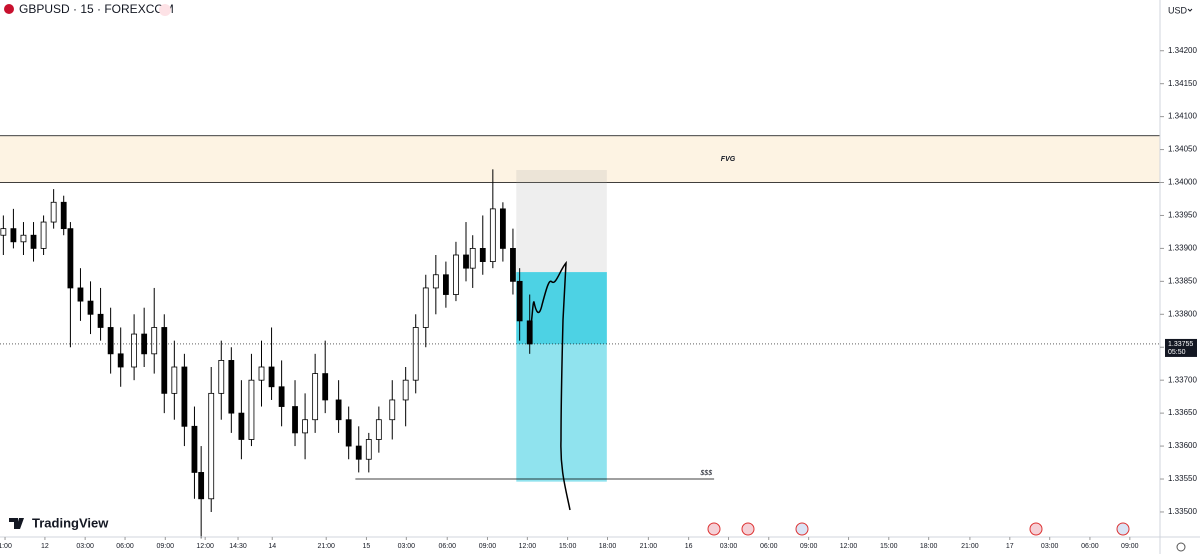  Describe the element at coordinates (6, 546) in the screenshot. I see `x-tick-label: 1:00` at that location.